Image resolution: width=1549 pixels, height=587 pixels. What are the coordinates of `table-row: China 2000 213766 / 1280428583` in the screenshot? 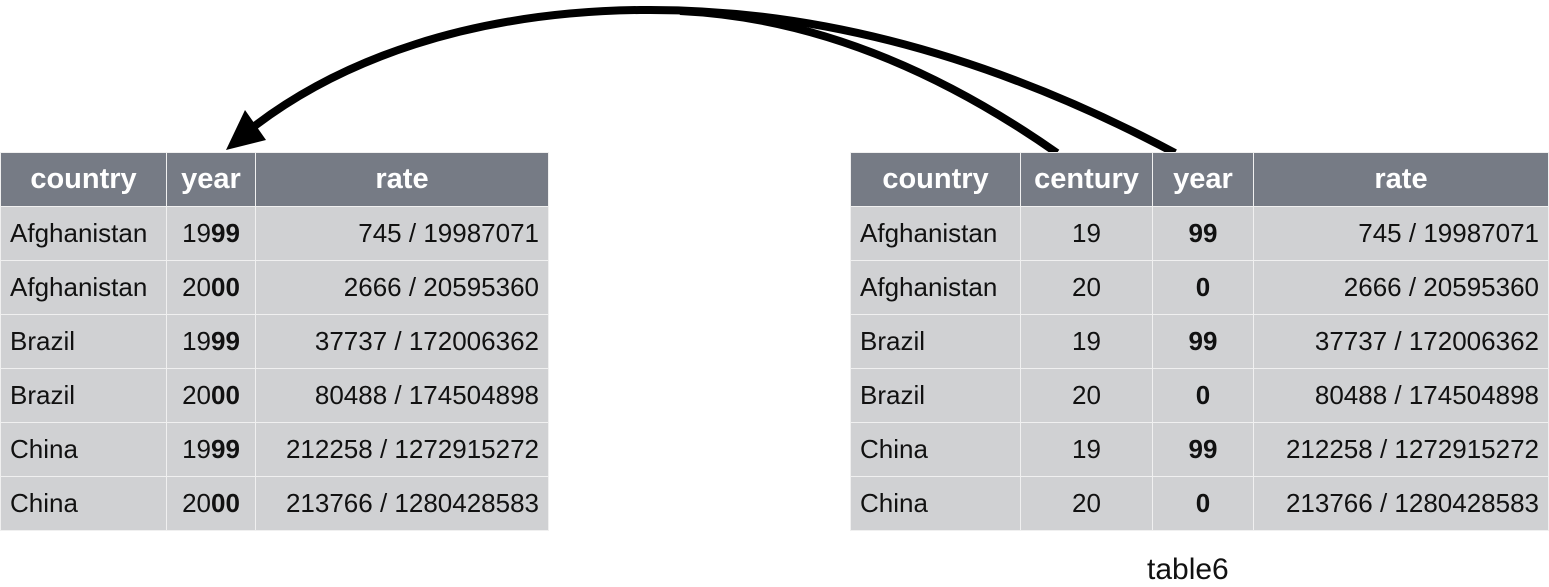 It's located at (274, 503).